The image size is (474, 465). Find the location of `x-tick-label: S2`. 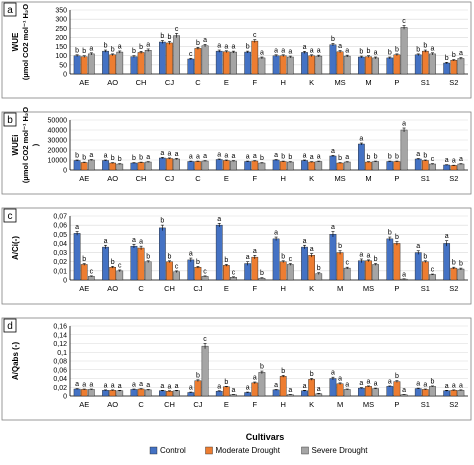

x-tick-label: S2 is located at coordinates (453, 178).